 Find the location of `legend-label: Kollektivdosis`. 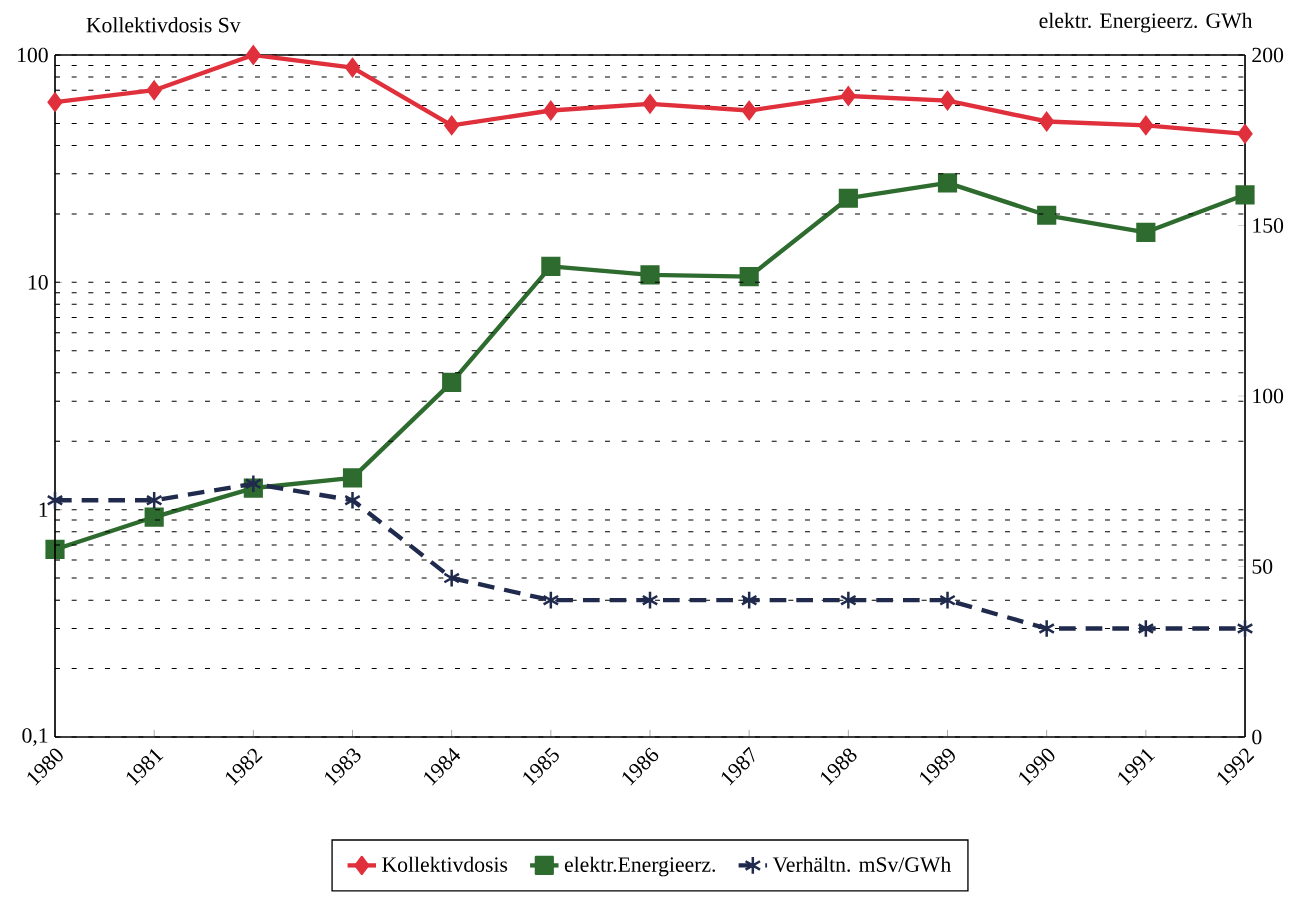

legend-label: Kollektivdosis is located at coordinates (445, 864).